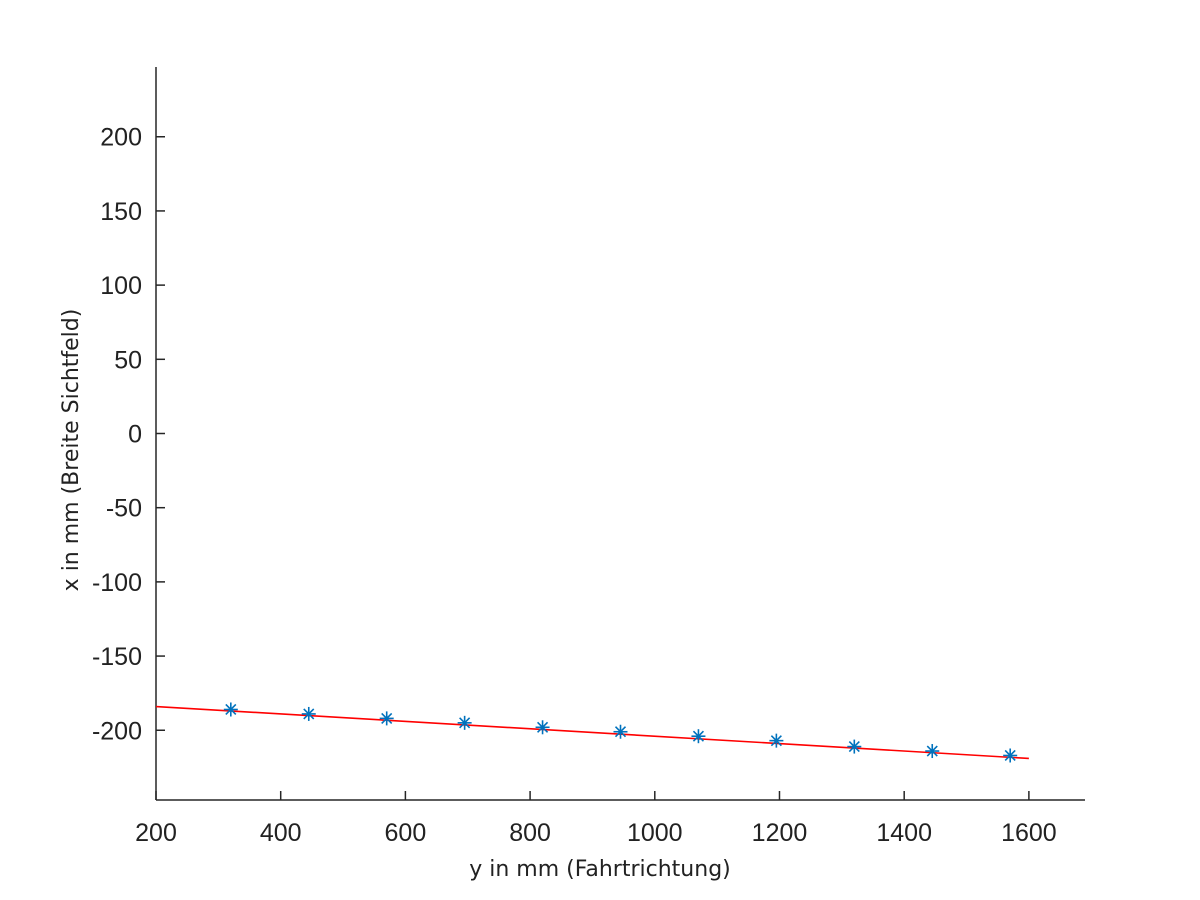 The image size is (1200, 900). What do you see at coordinates (117, 435) in the screenshot?
I see `y-tick-labels: 200 150 100 50 0 -50 -100 -150 -200` at bounding box center [117, 435].